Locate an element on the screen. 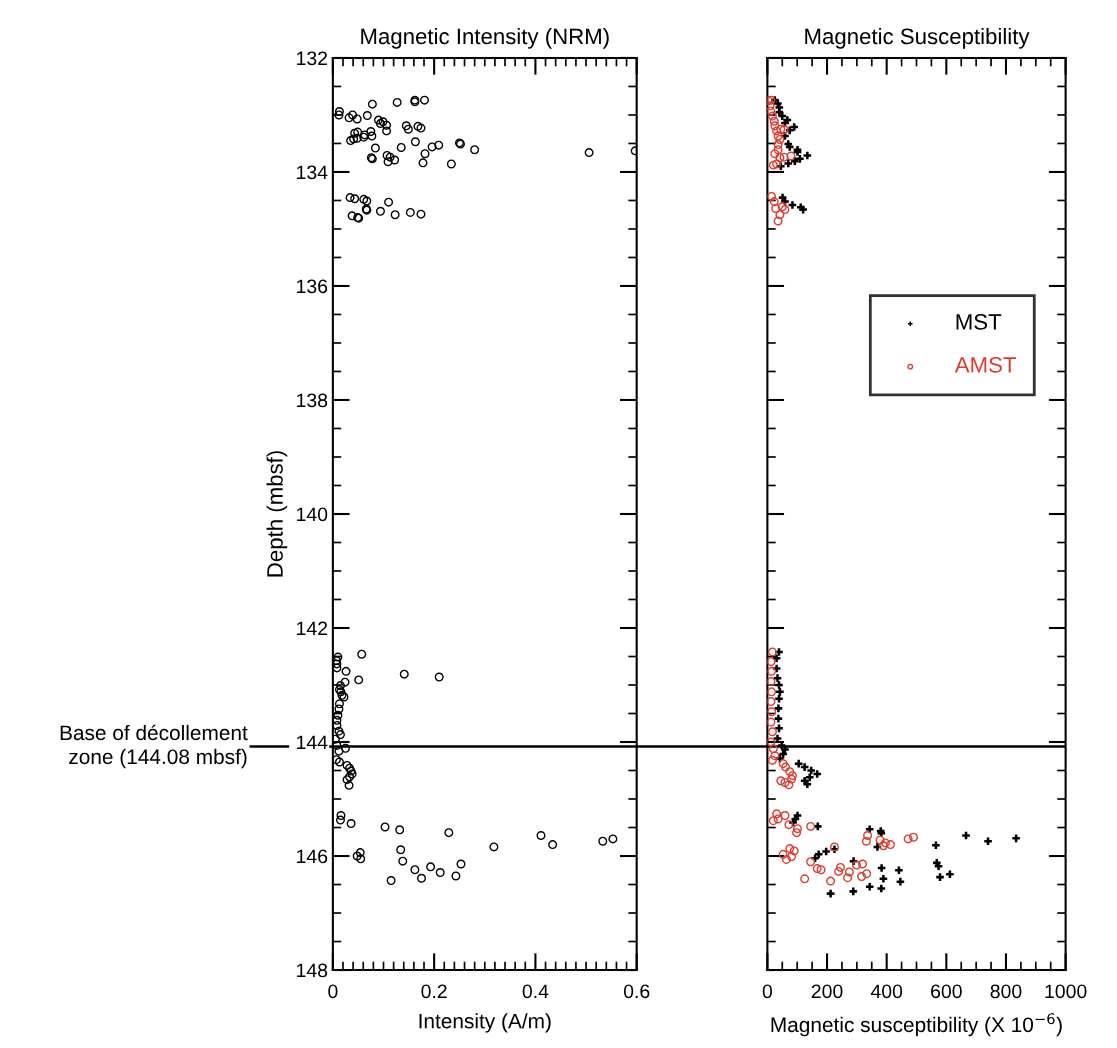 This screenshot has width=1117, height=1048. legend-label: AMST is located at coordinates (985, 364).